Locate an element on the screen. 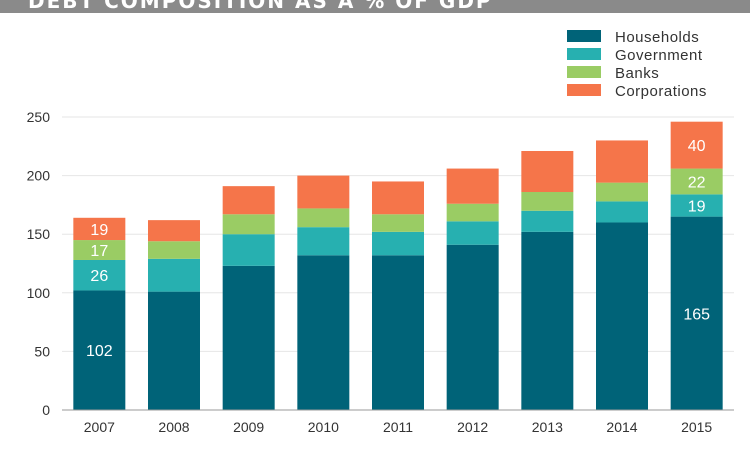  y-tick-label: 0 is located at coordinates (46, 410).